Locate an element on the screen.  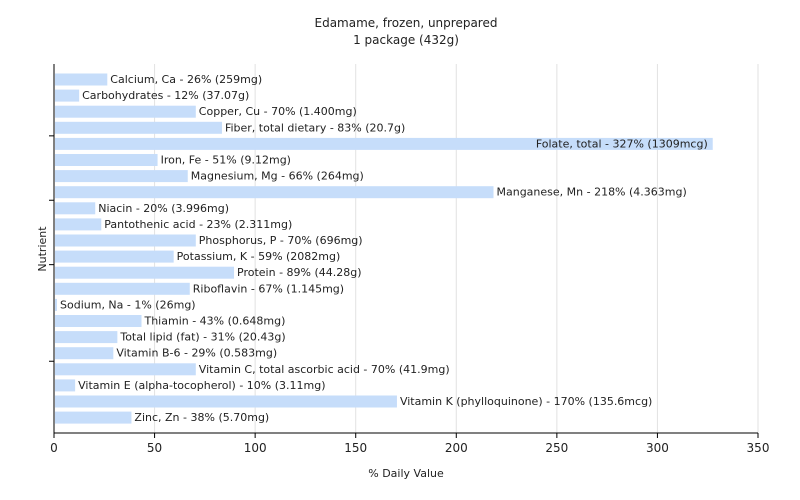
bar-label: Iron, Fe - 51% (9.12mg) is located at coordinates (226, 160).